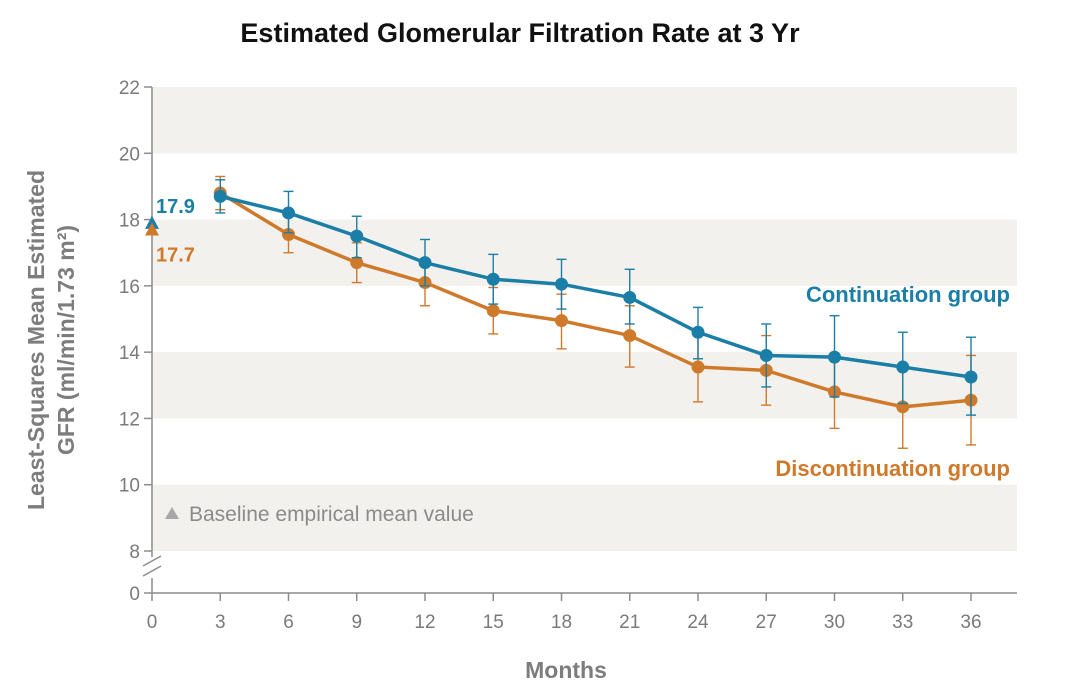 Image resolution: width=1080 pixels, height=695 pixels. Describe the element at coordinates (36, 340) in the screenshot. I see `y-axis-label-line-1: Least-Squares Mean Estimated` at that location.